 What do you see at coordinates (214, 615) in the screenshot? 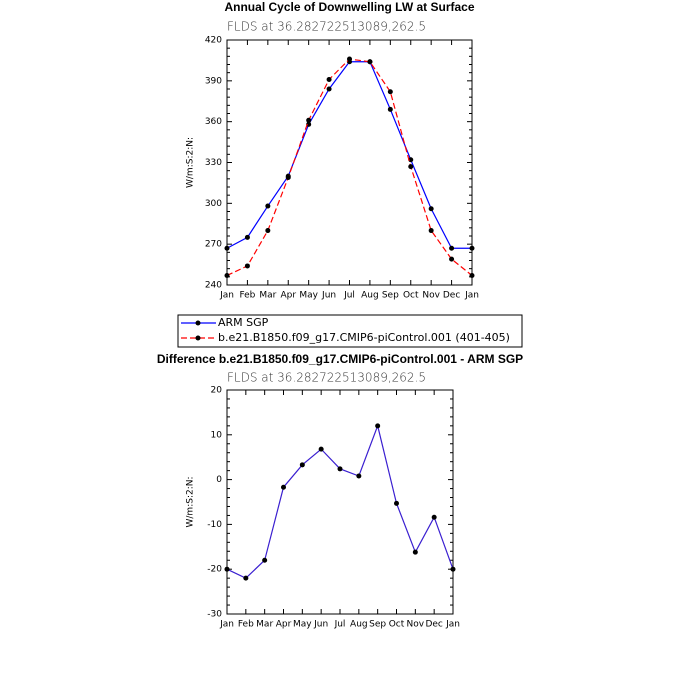
I see `y-tick-label: -30` at bounding box center [214, 615].